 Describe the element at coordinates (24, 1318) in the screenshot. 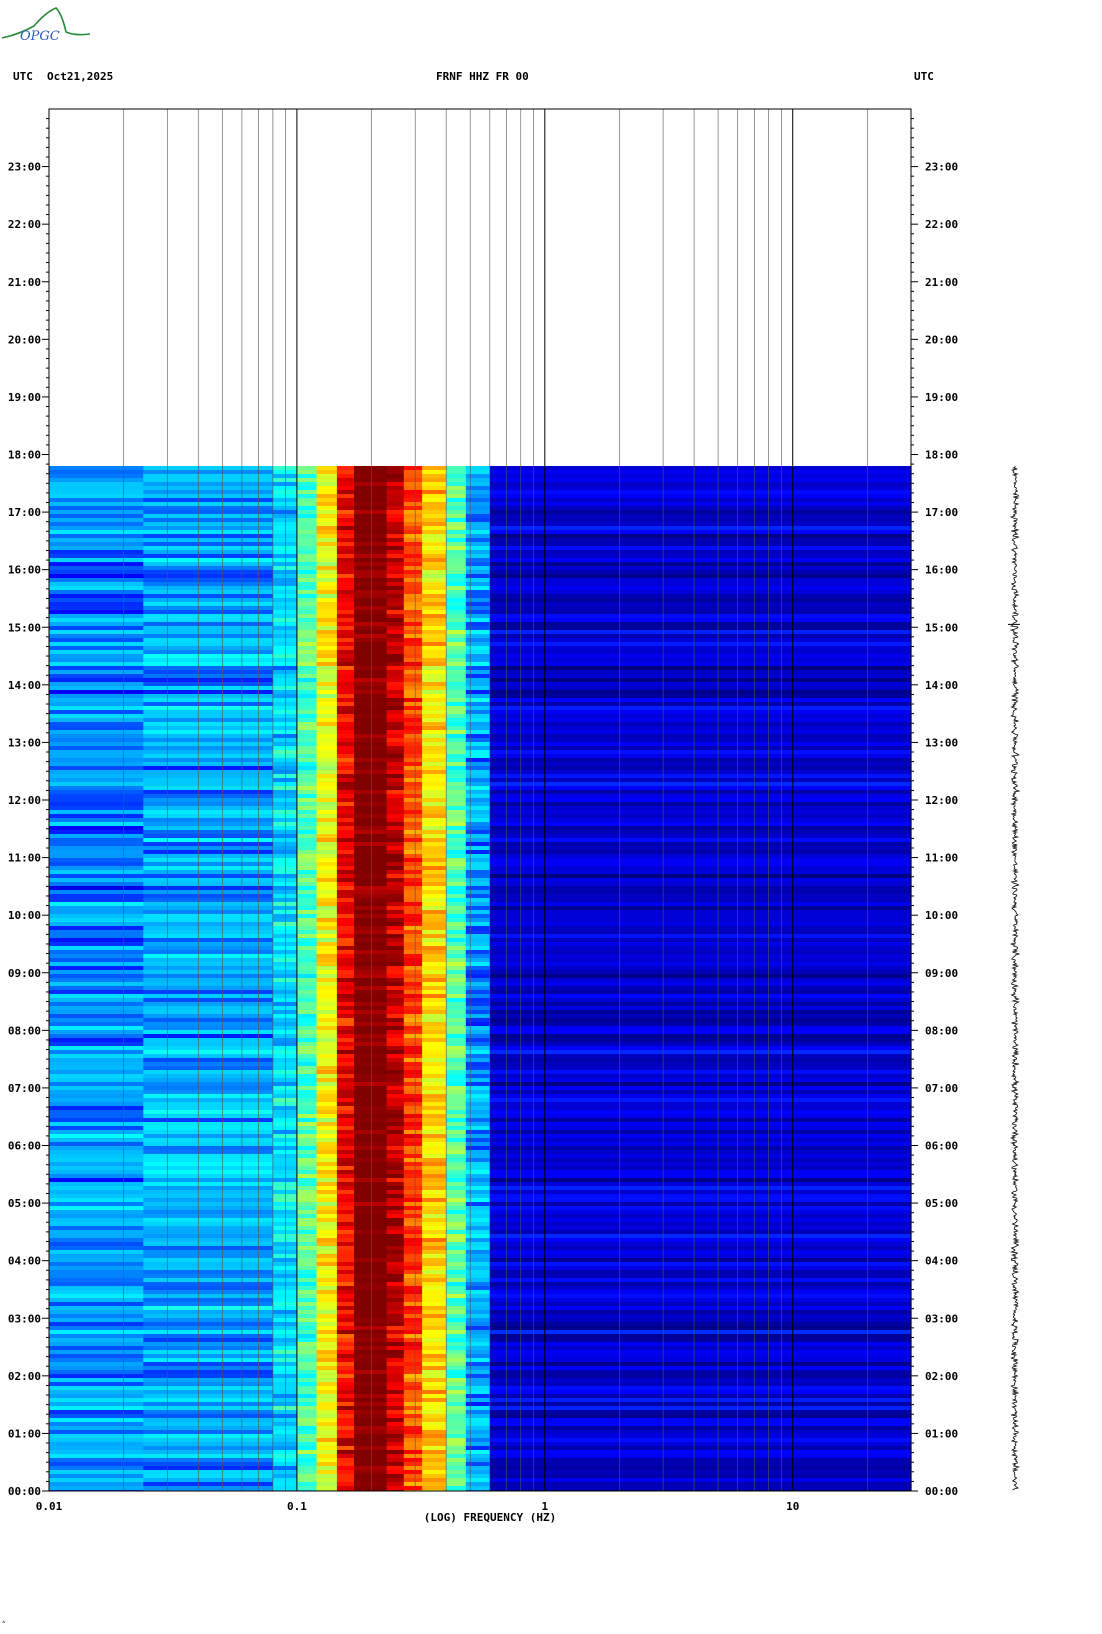

I see `y-tick-label-left: 03:00` at that location.